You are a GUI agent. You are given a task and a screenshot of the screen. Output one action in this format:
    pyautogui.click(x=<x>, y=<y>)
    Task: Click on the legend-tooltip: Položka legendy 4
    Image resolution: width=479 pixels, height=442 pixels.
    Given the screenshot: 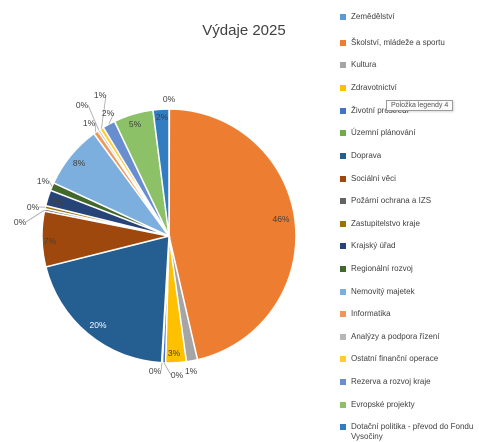 What is the action you would take?
    pyautogui.click(x=419, y=105)
    